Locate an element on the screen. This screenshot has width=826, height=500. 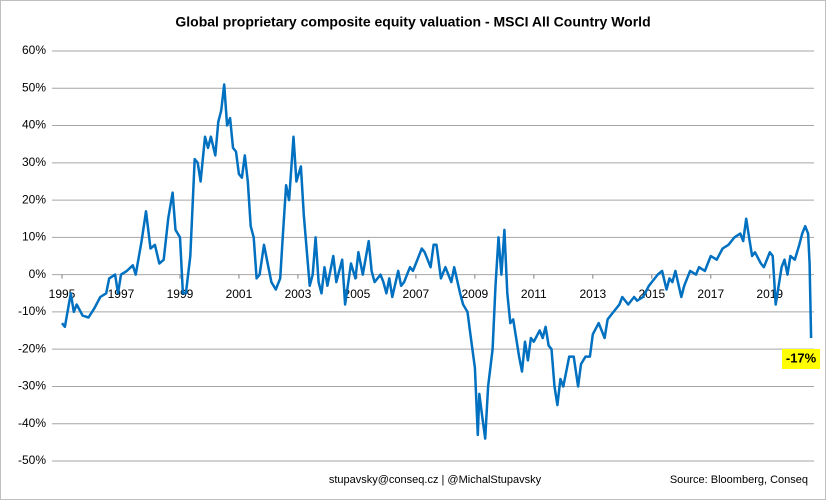
footer-left: stupavsky@conseq.cz | @MichalStupavsky is located at coordinates (435, 480).